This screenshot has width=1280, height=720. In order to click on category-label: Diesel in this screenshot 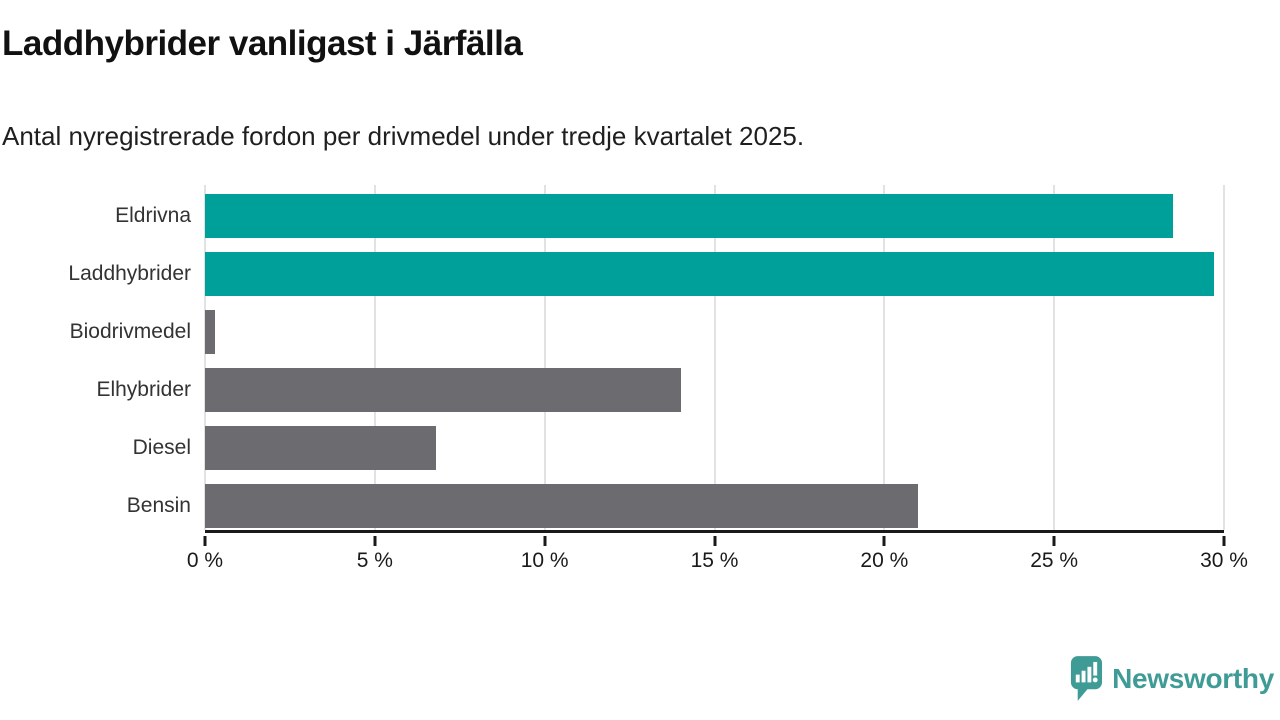, I will do `click(161, 447)`.